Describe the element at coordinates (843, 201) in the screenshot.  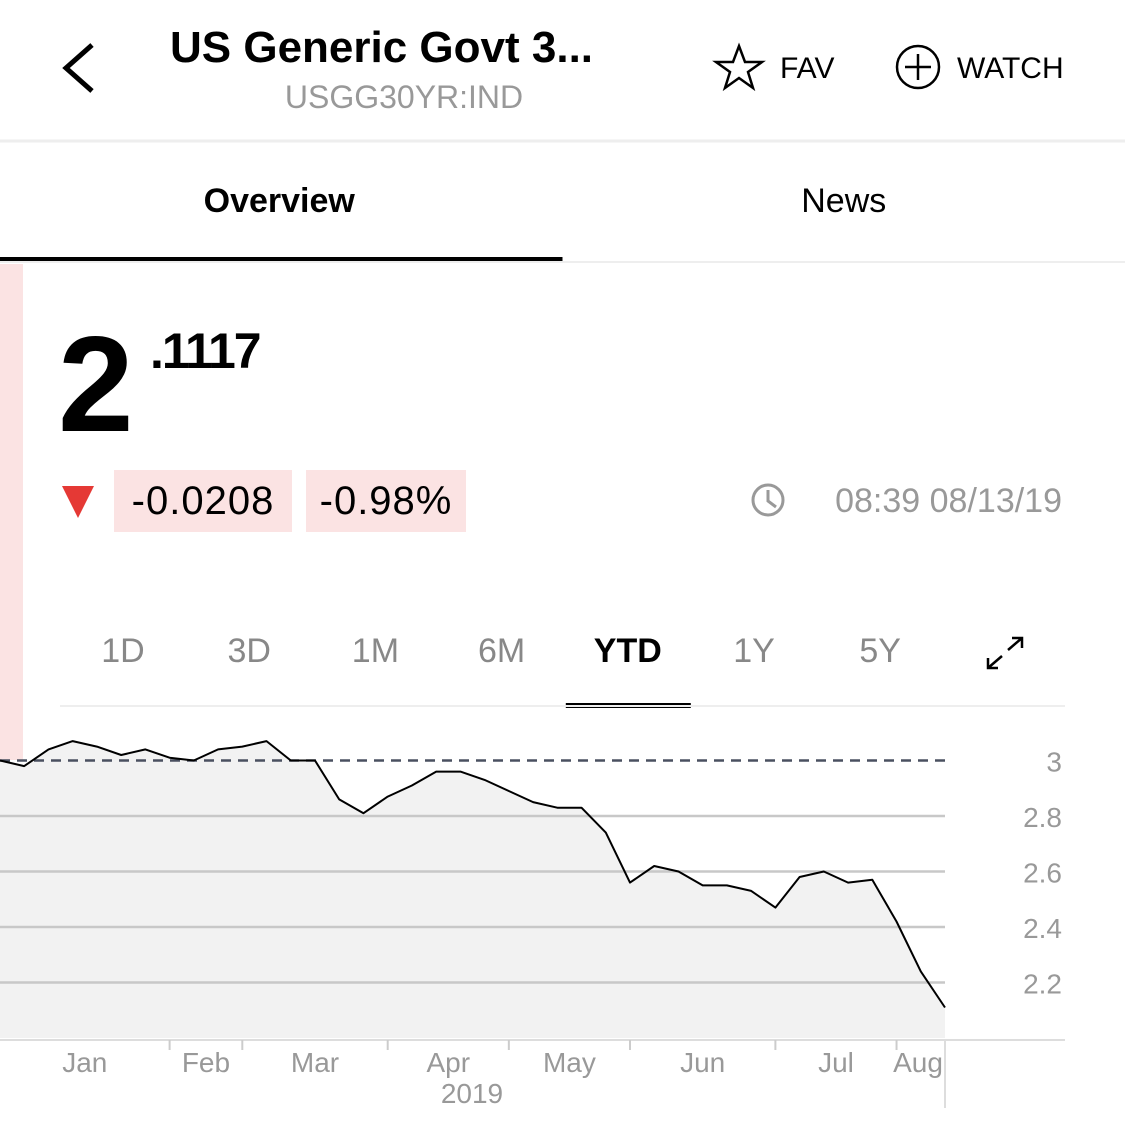
I see `tab: News` at that location.